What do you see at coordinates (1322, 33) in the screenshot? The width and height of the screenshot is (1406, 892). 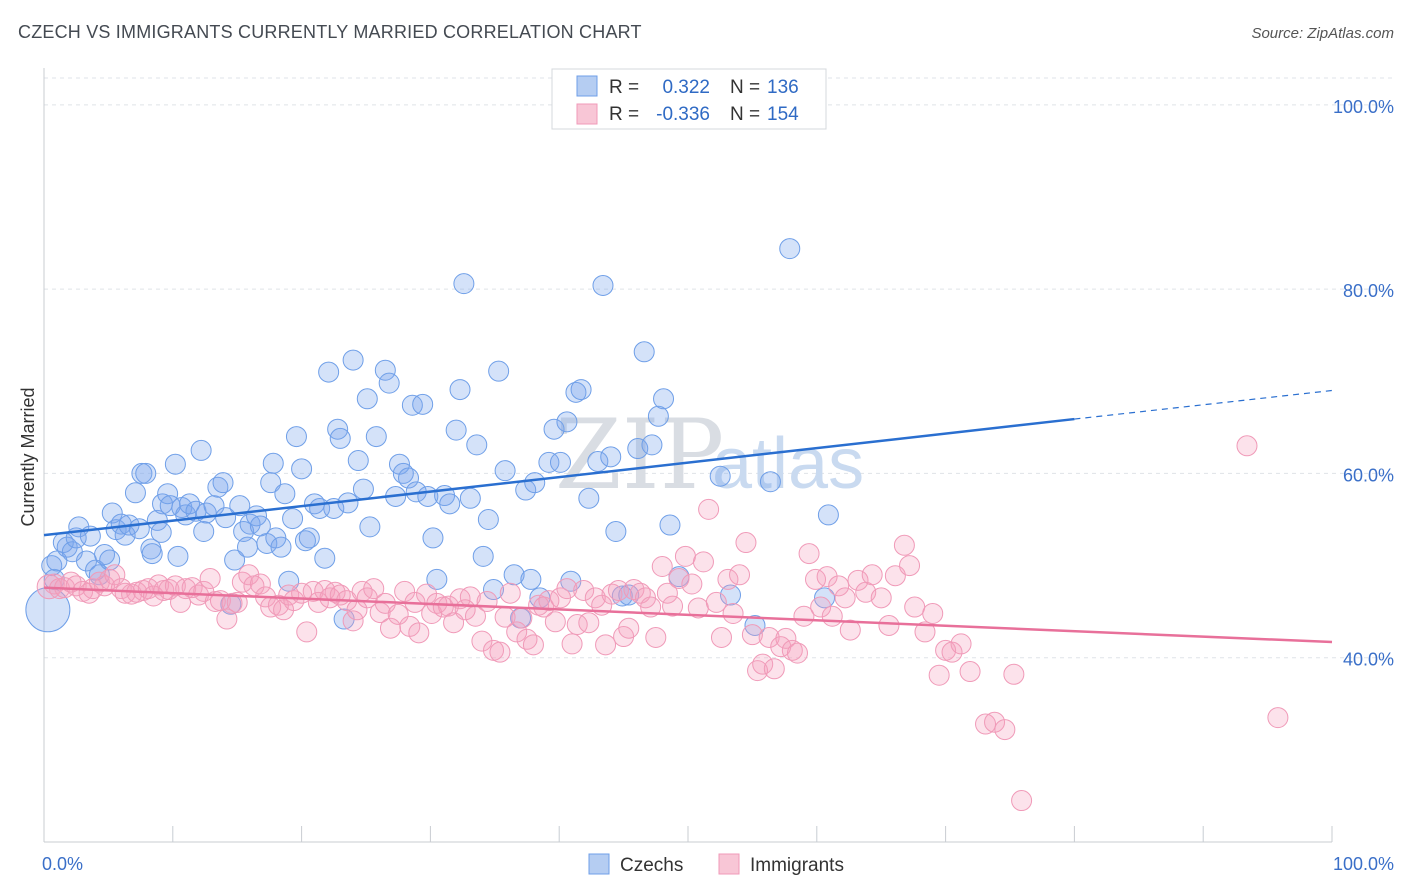 I see `chart-source: Source: ZipAtlas.com` at bounding box center [1322, 33].